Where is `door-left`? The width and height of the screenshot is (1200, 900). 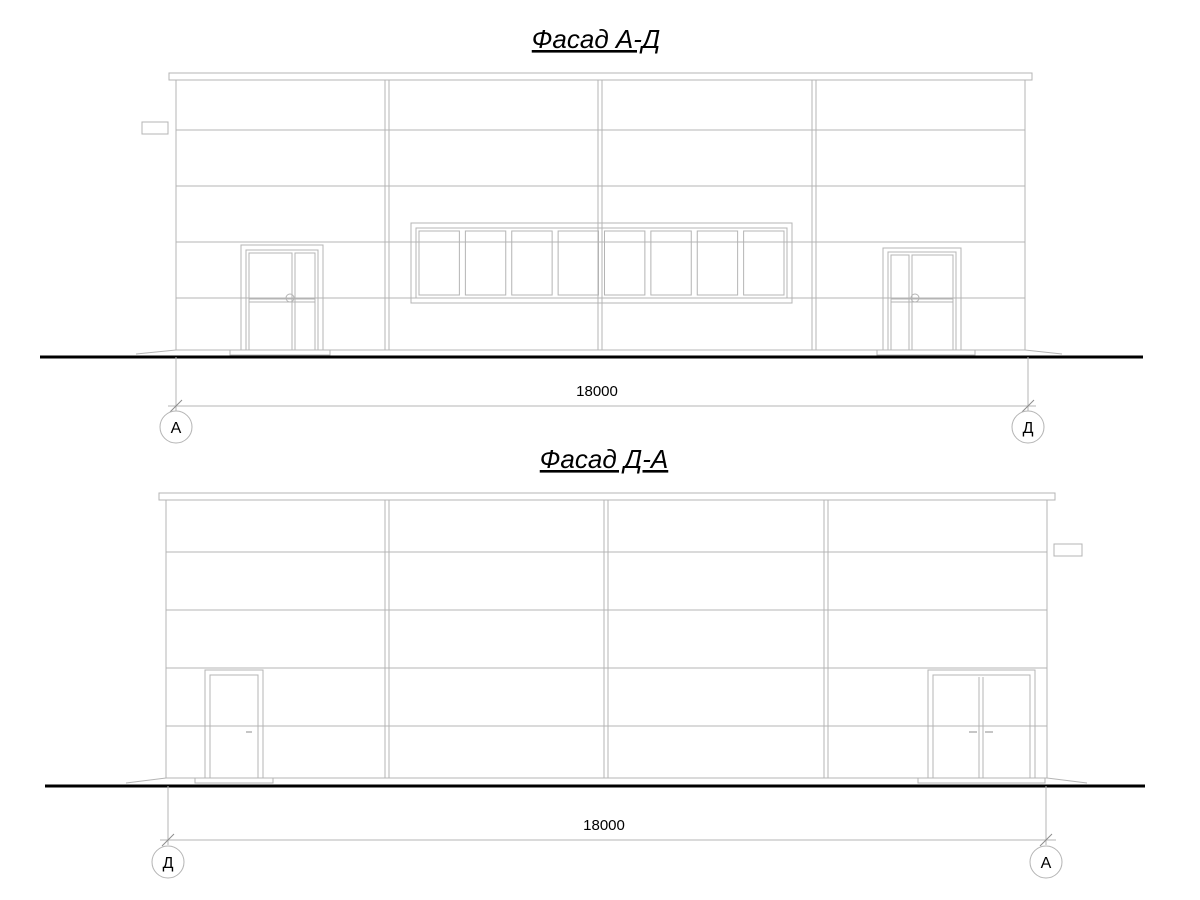
door-left is located at coordinates (282, 297).